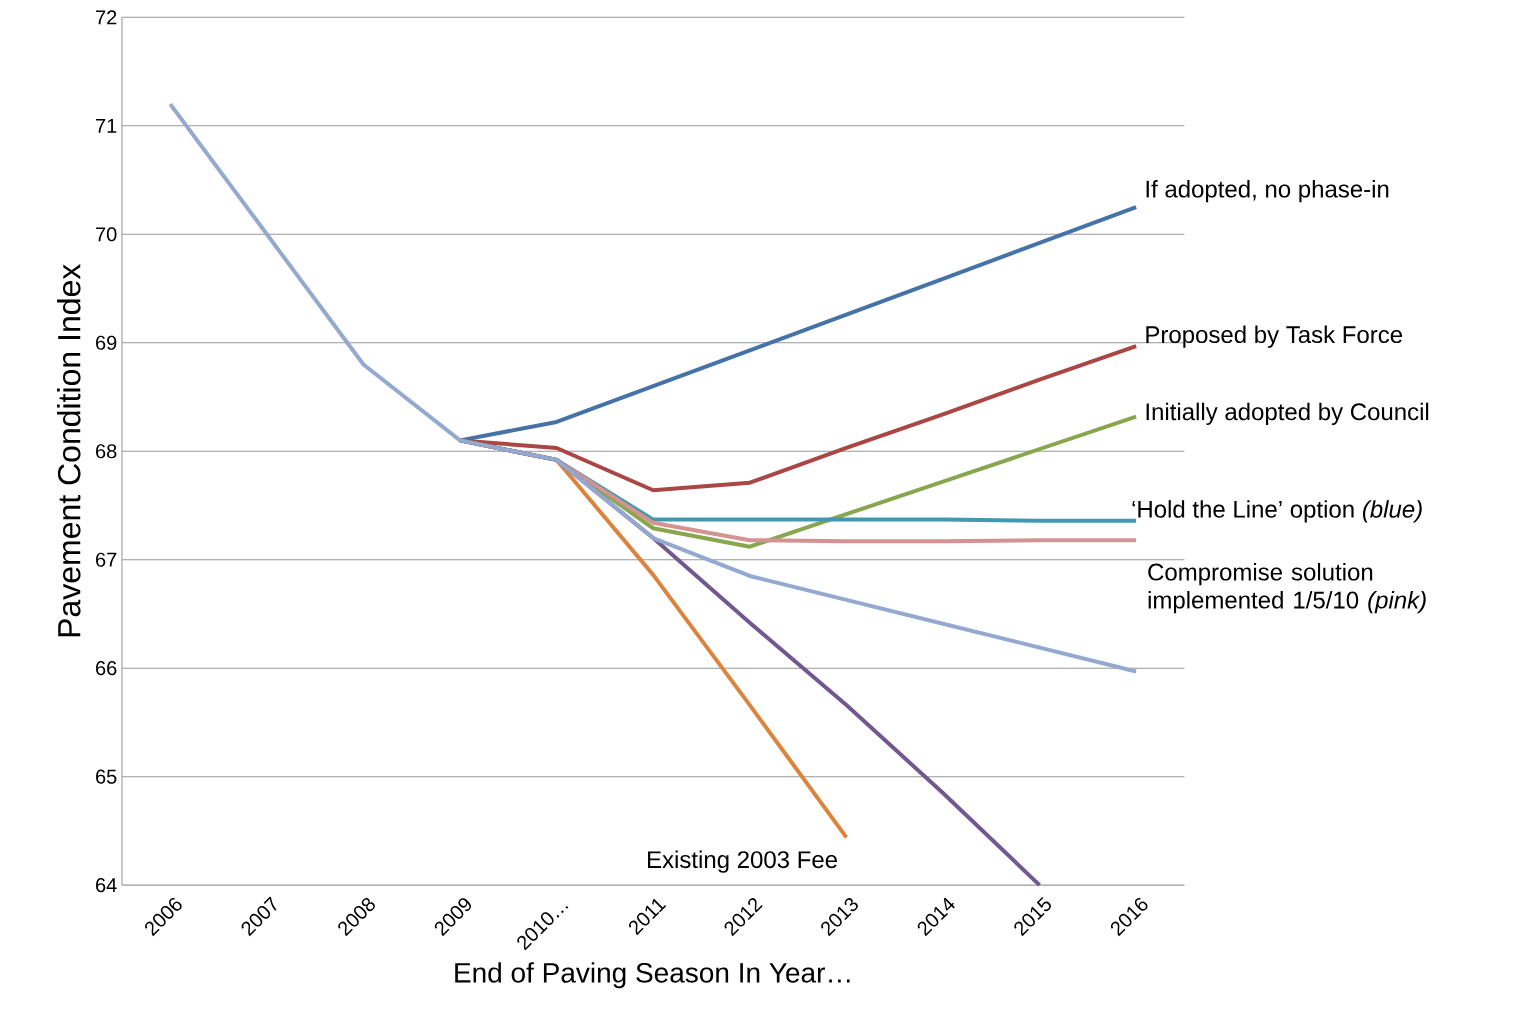 This screenshot has height=1021, width=1533. What do you see at coordinates (1274, 336) in the screenshot?
I see `series-label: Proposed by Task Force` at bounding box center [1274, 336].